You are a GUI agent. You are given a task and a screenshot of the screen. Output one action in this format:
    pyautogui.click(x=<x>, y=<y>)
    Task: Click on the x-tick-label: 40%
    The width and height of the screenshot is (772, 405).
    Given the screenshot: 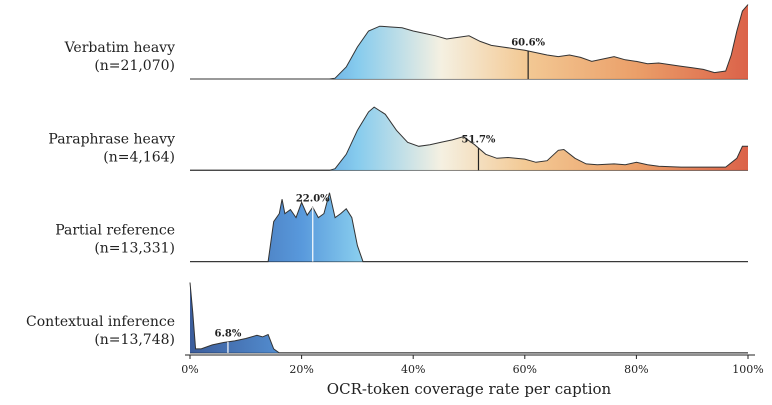 What is the action you would take?
    pyautogui.click(x=413, y=369)
    